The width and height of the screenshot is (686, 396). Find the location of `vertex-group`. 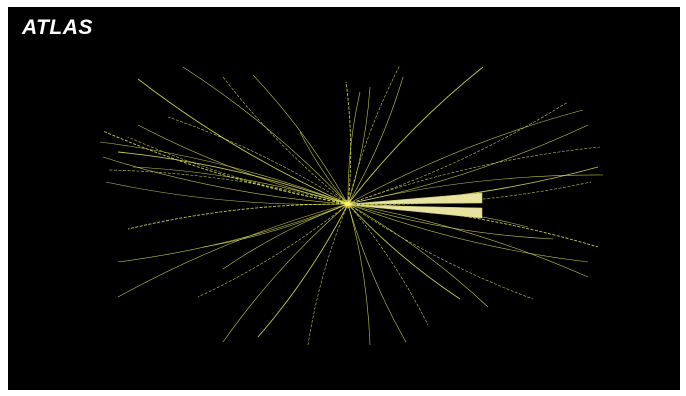

vertex-group is located at coordinates (348, 204).